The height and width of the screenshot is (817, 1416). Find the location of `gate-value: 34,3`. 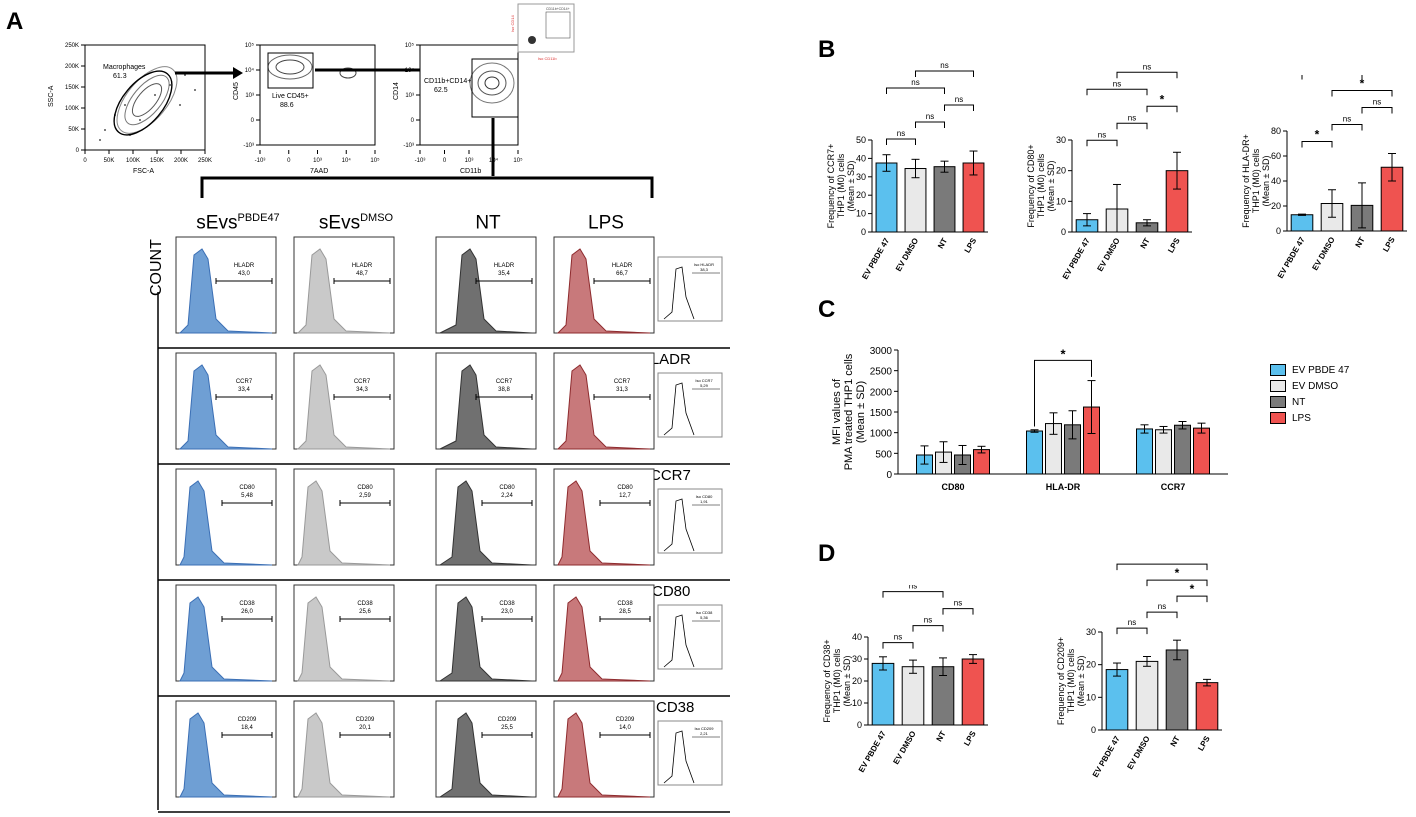

gate-value: 34,3 is located at coordinates (362, 390).